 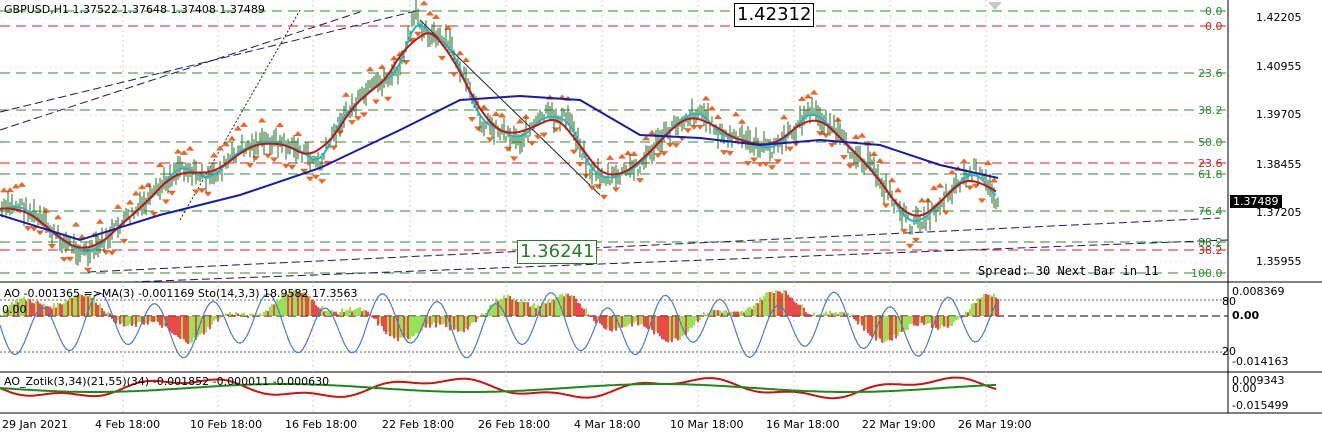 I want to click on zotik-lines, so click(x=498, y=388).